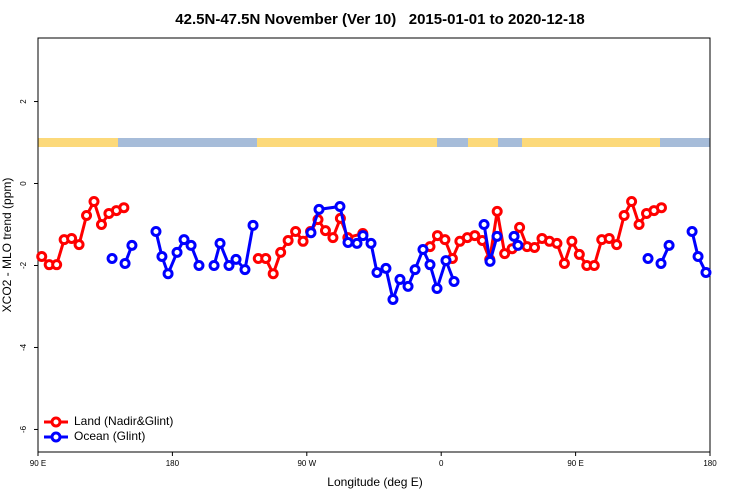  What do you see at coordinates (306, 463) in the screenshot?
I see `x-tick-label: 90 W` at bounding box center [306, 463].